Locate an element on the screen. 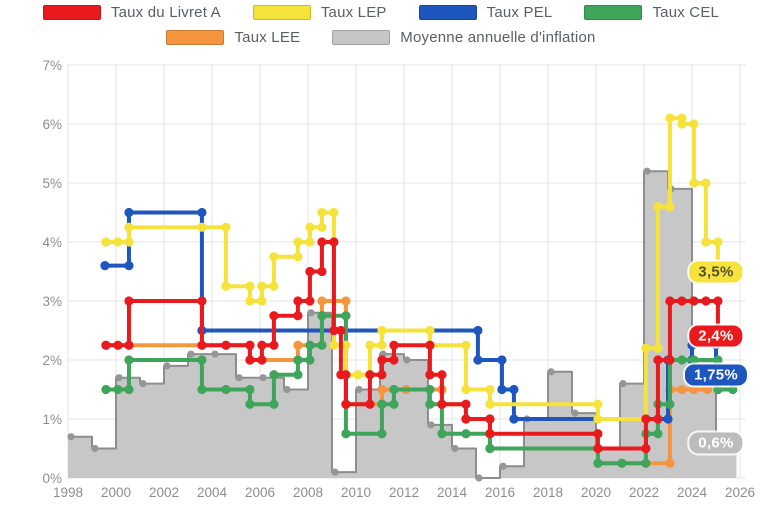  legend-label-livret-a: Taux du Livret A is located at coordinates (165, 12).